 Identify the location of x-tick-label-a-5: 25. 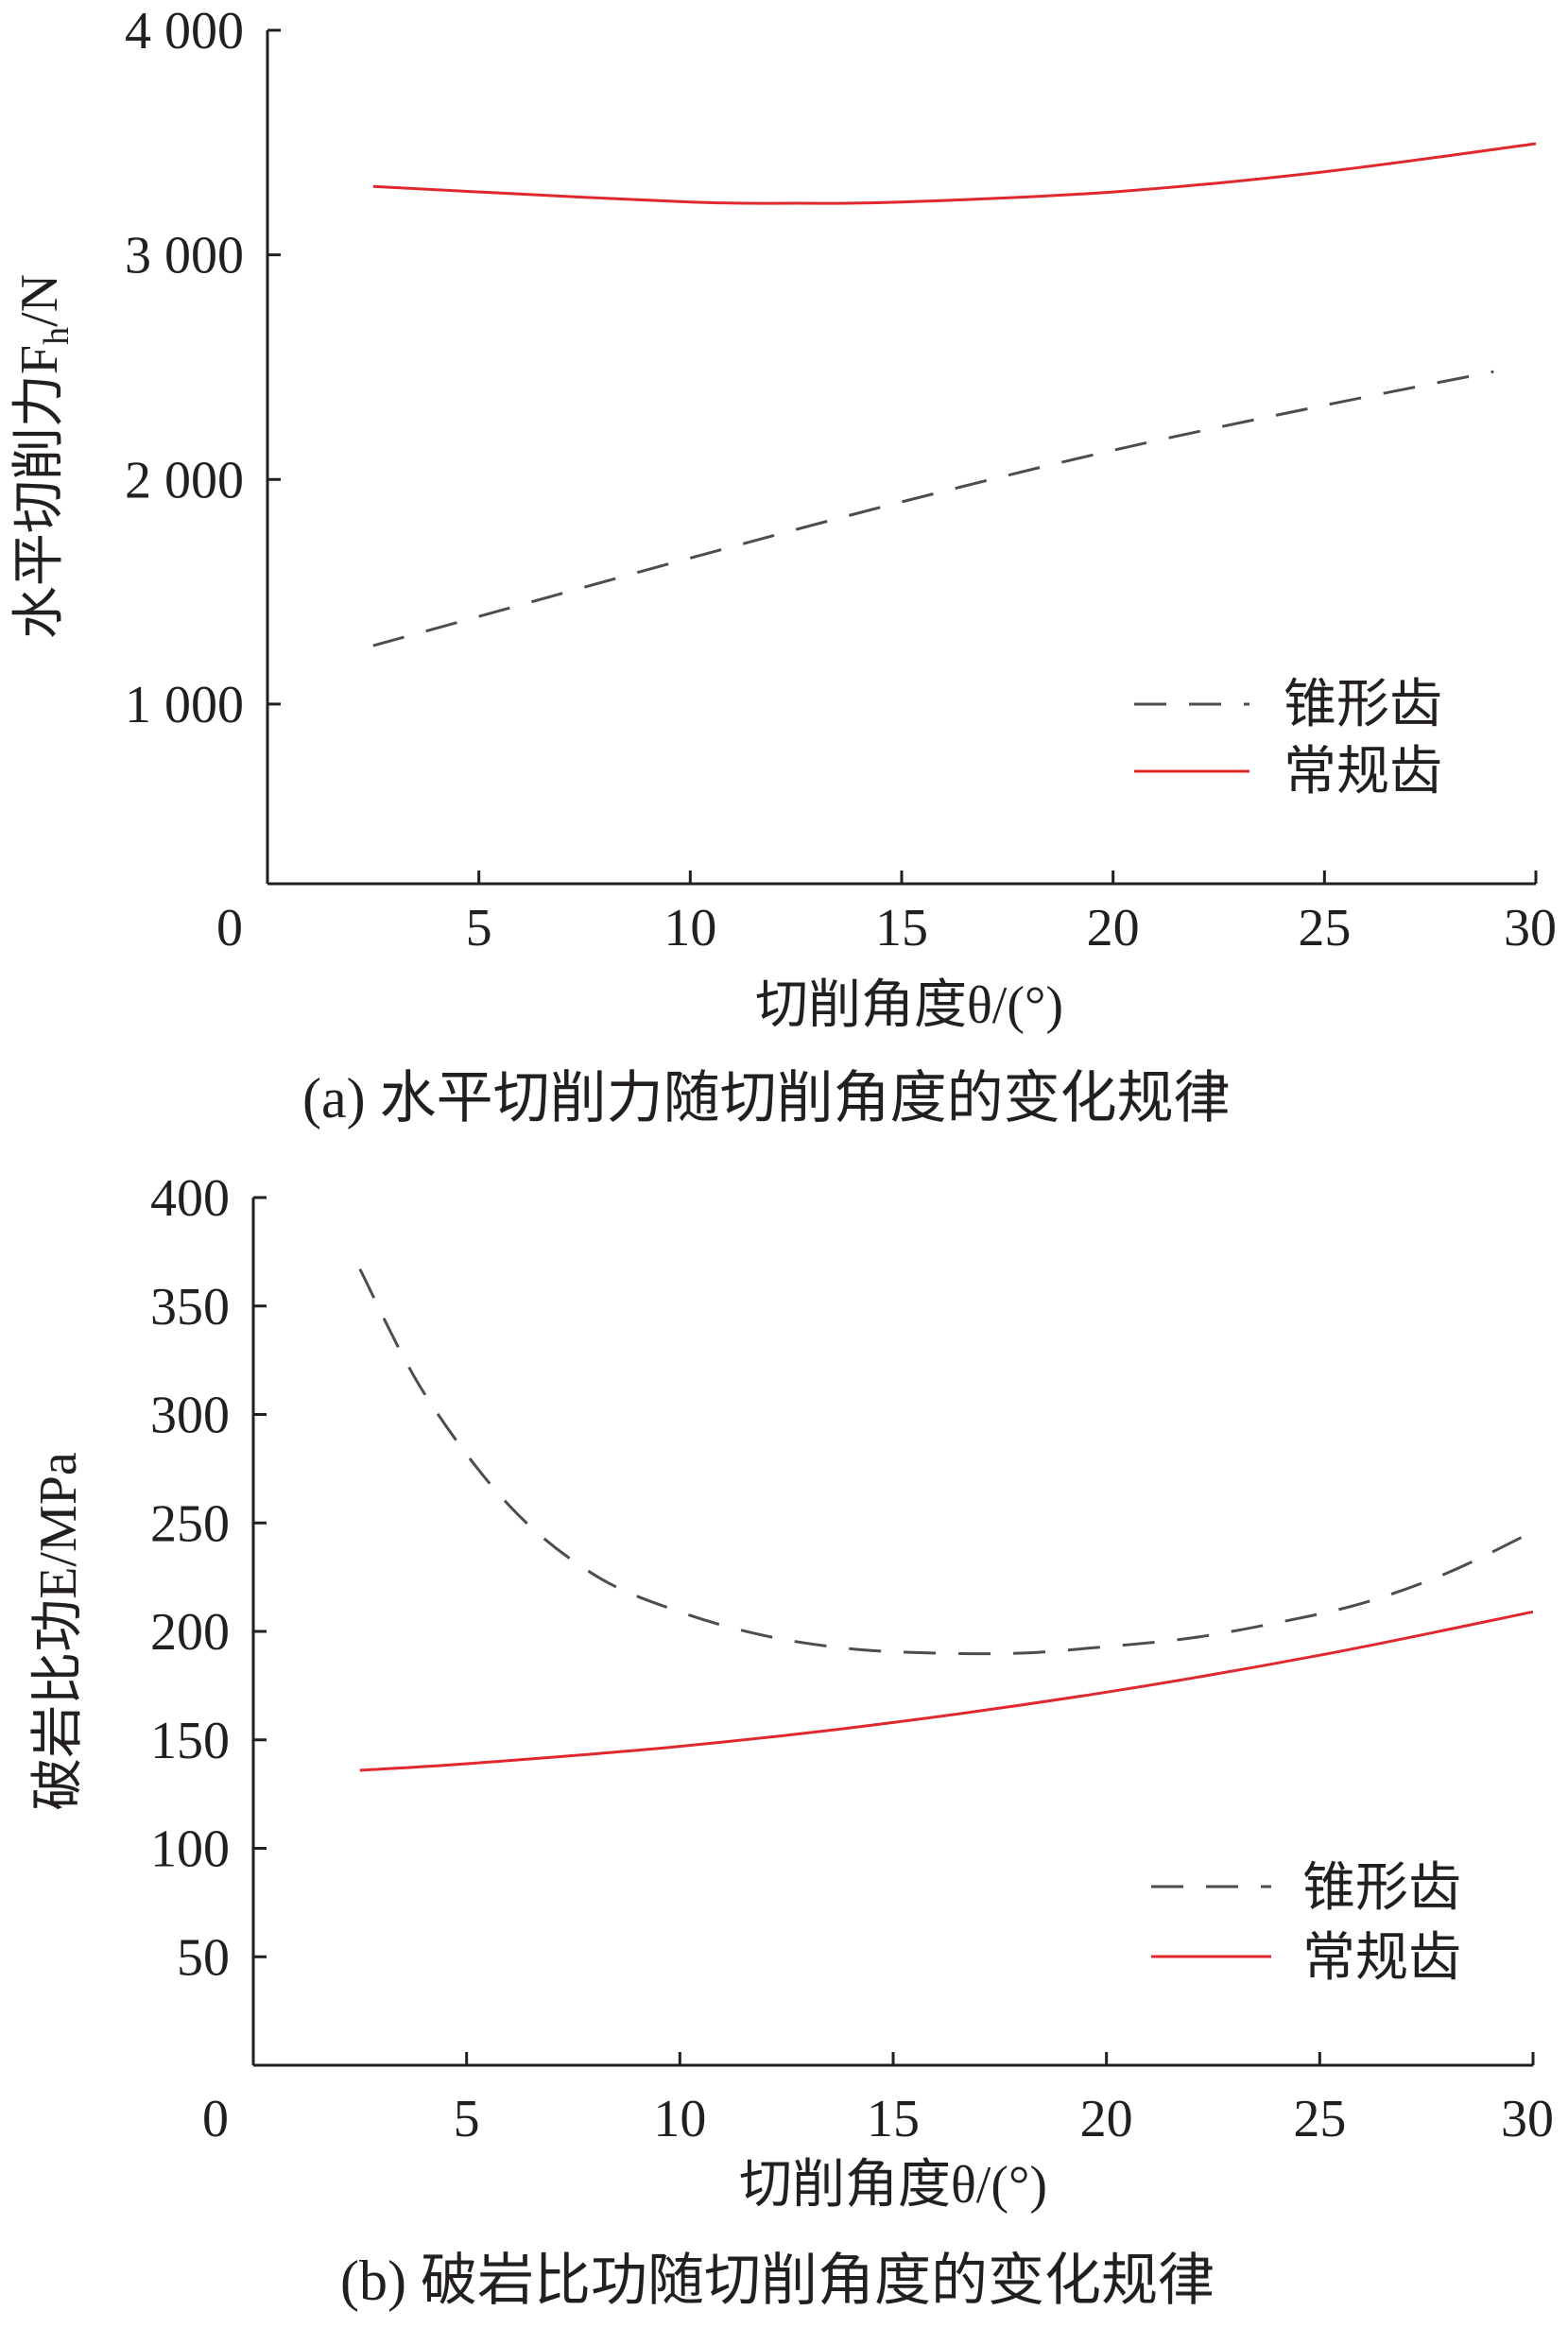
(1324, 928).